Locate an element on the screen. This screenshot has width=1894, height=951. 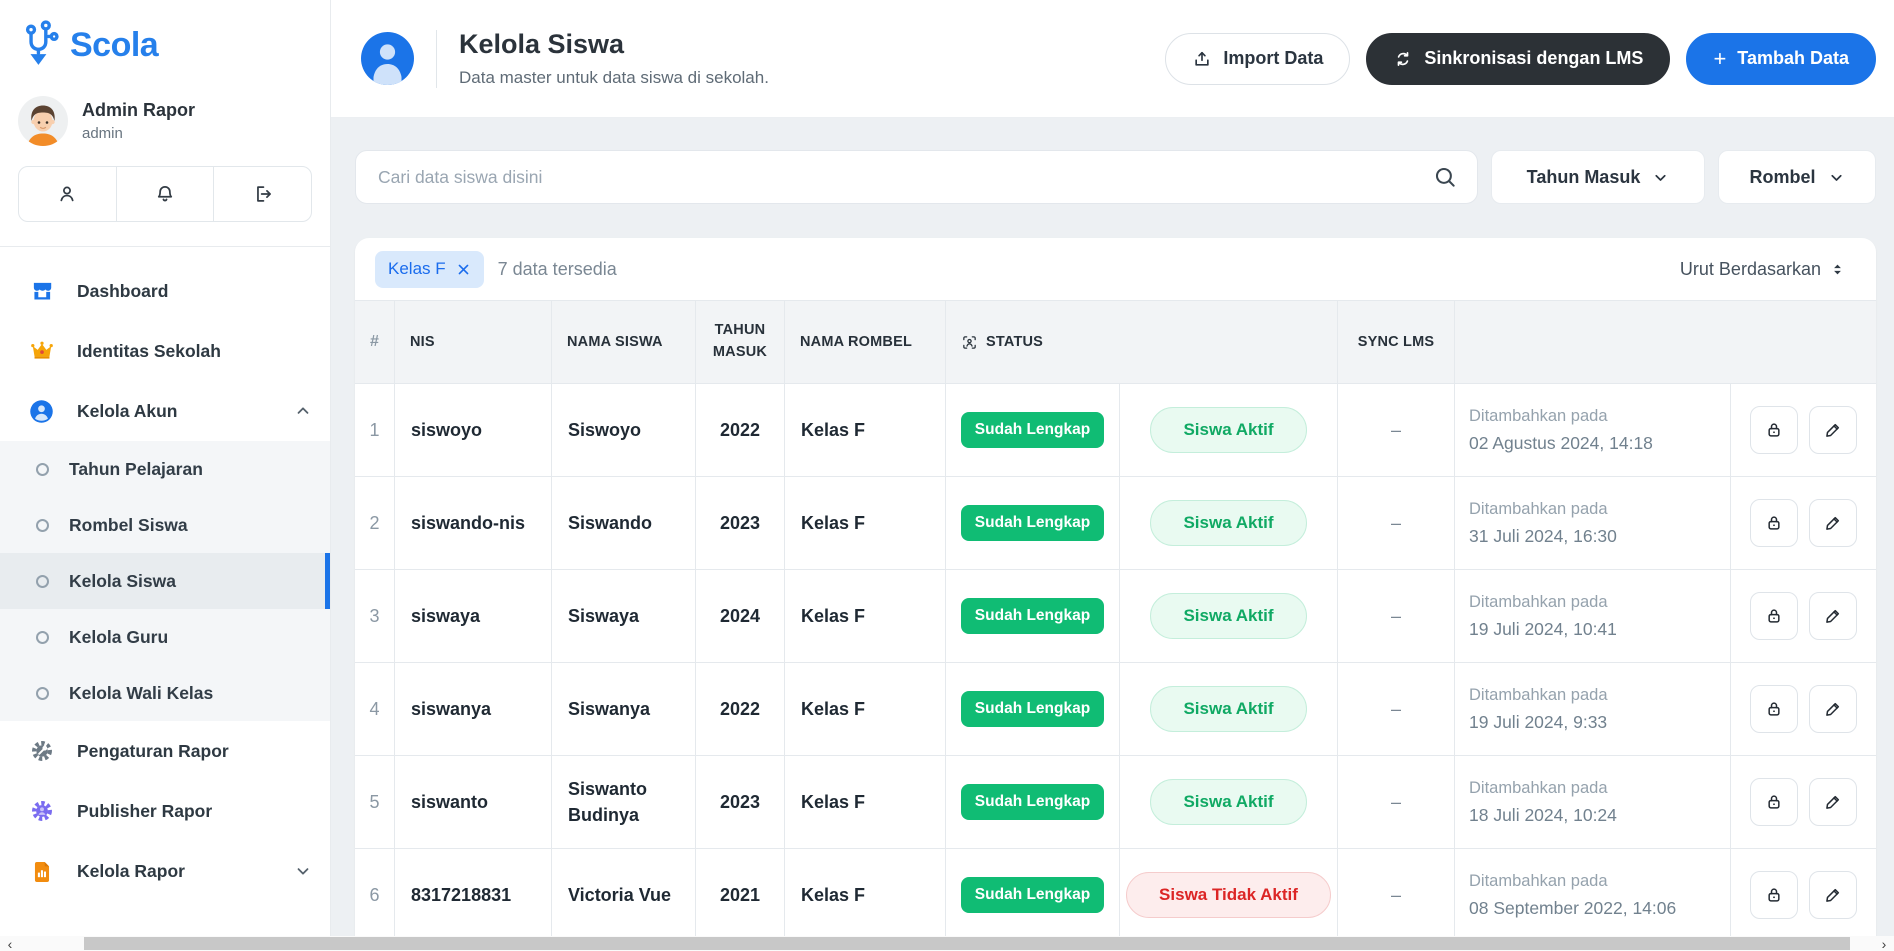
cell-added: Ditambahkan pada 02 Agustus 2024, 14:18 is located at coordinates (1593, 430).